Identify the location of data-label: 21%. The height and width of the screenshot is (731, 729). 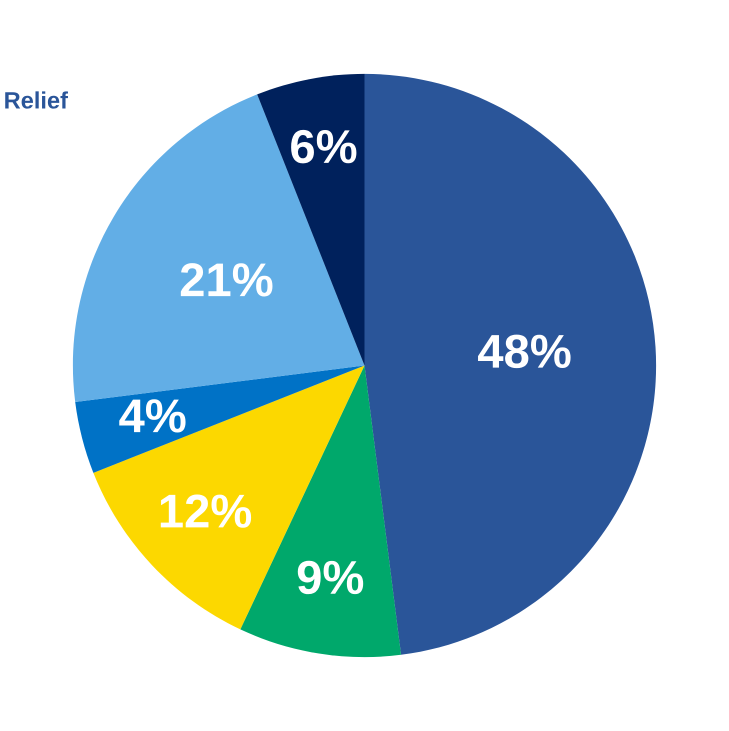
(226, 279).